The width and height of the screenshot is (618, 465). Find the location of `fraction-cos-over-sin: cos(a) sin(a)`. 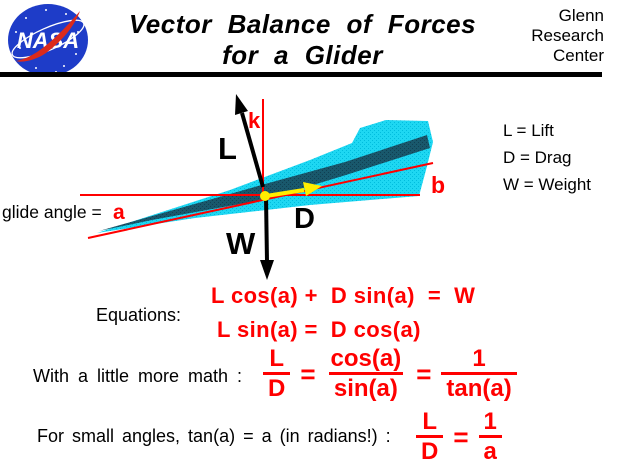

fraction-cos-over-sin: cos(a) sin(a) is located at coordinates (365, 373).